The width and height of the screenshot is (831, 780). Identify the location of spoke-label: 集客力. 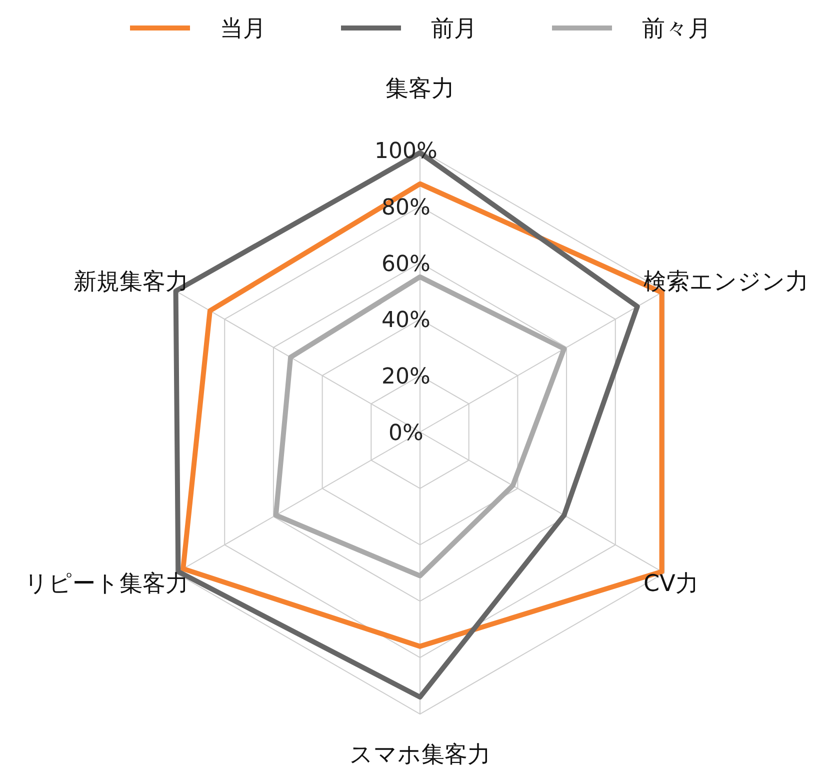
(420, 89).